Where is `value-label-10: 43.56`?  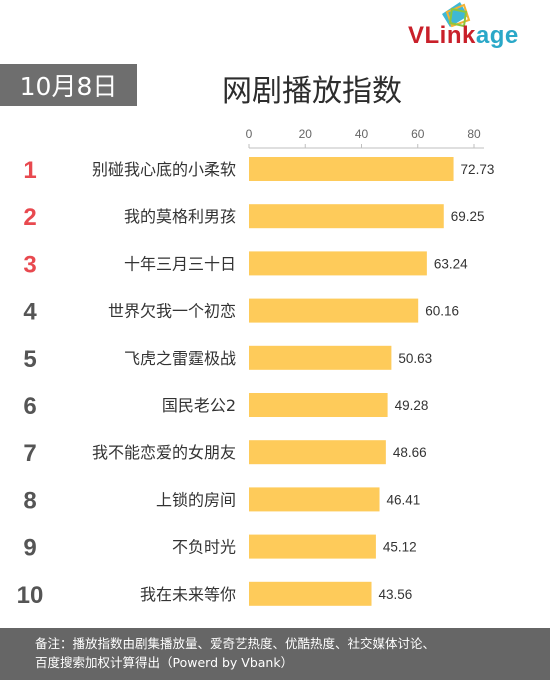
value-label-10: 43.56 is located at coordinates (396, 594).